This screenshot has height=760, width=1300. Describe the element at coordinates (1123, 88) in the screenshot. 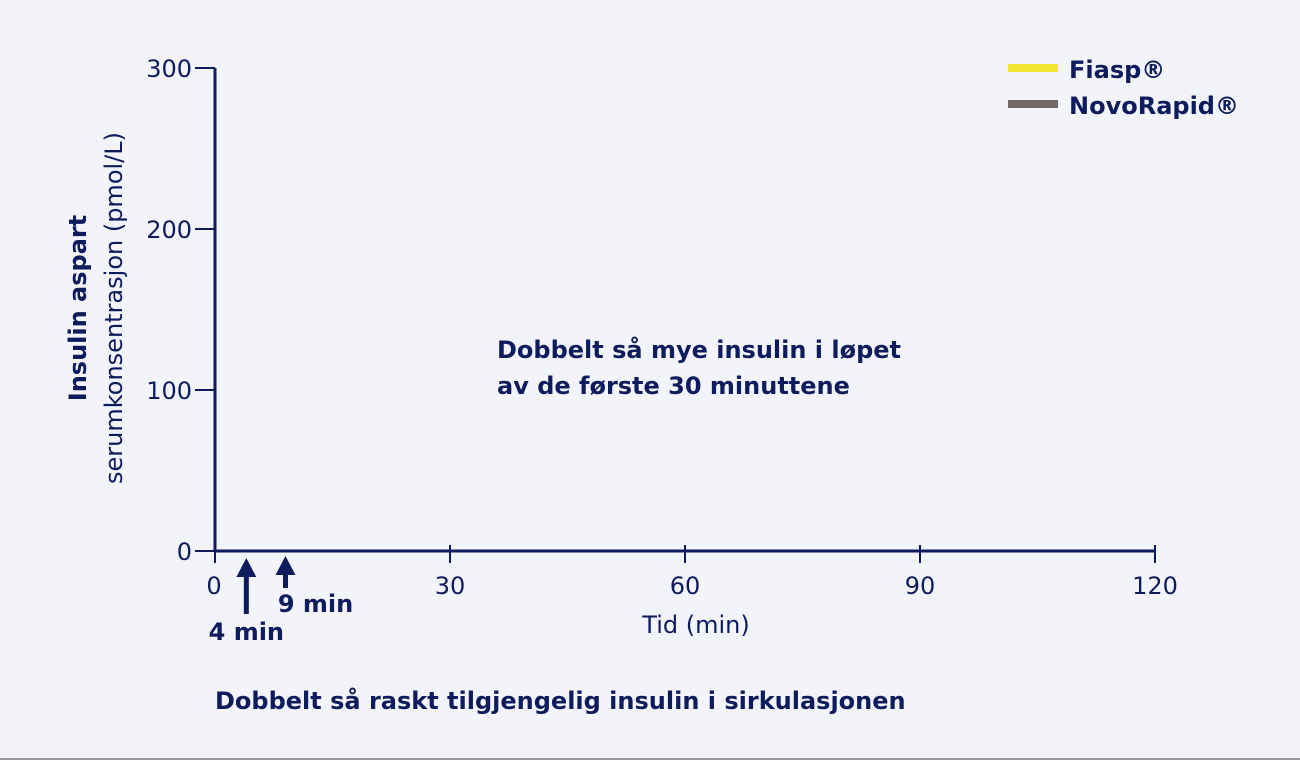

I see `legend: Fiasp® NovoRapid®` at that location.